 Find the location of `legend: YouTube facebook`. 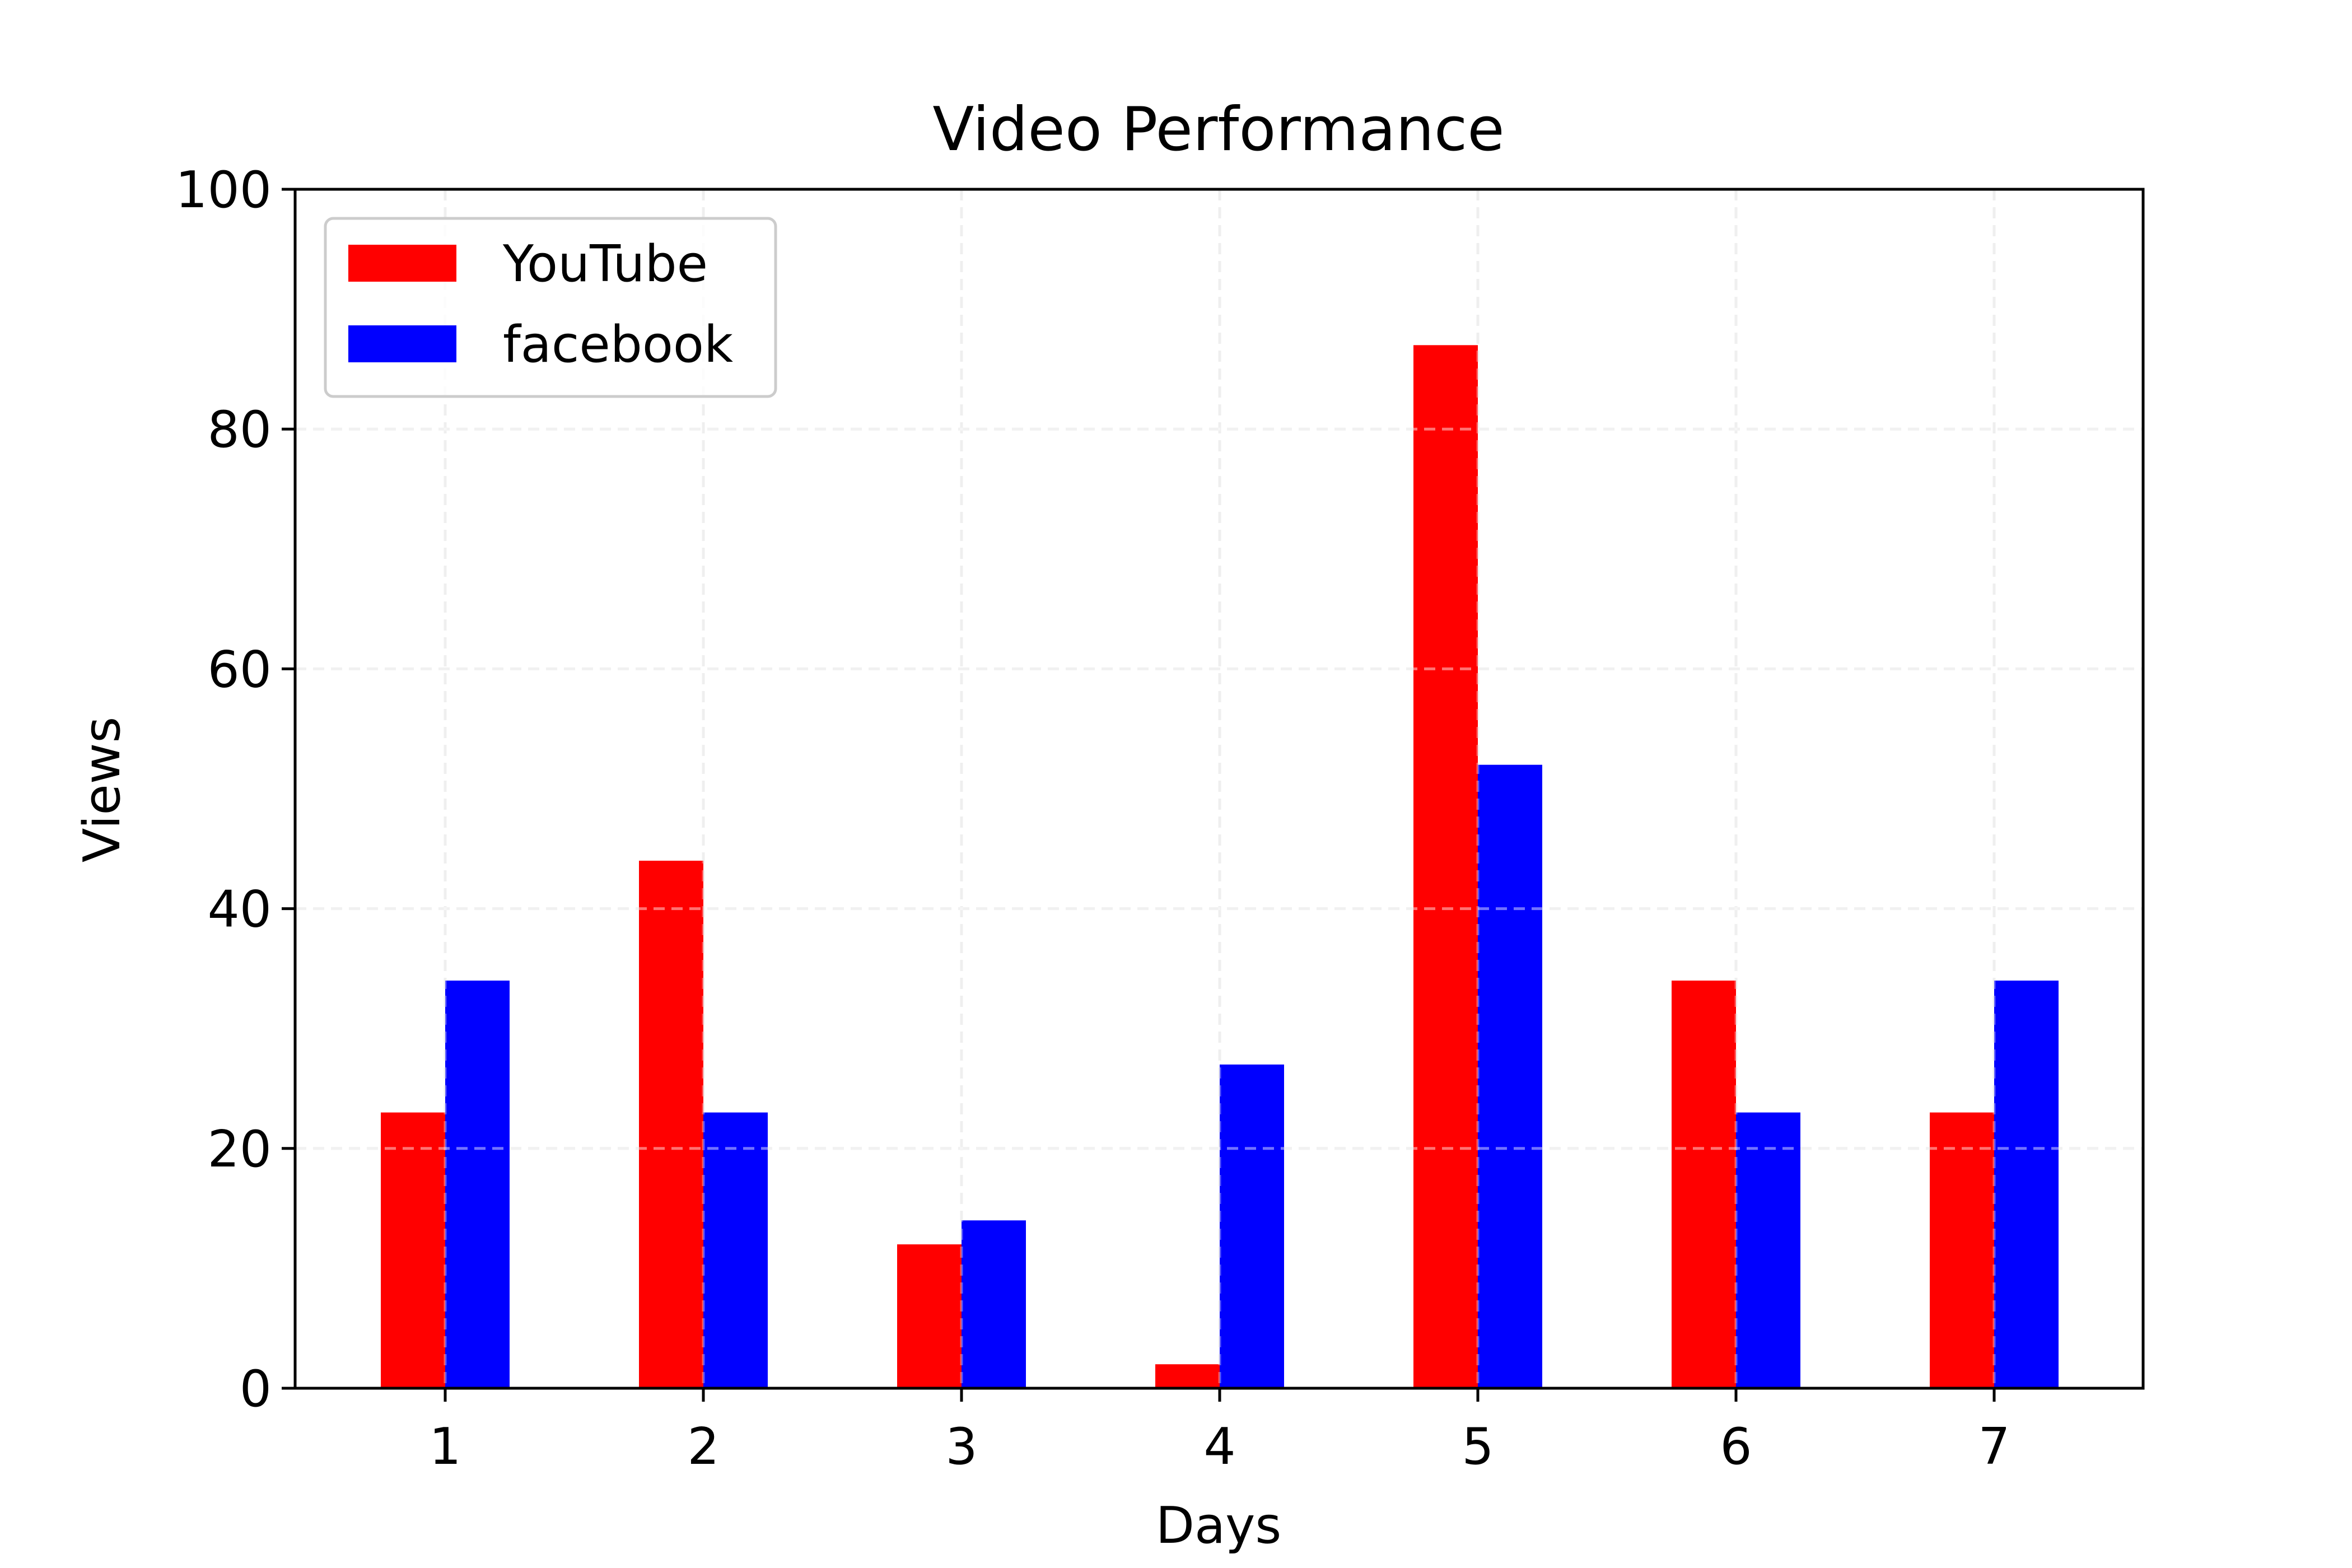

legend: YouTube facebook is located at coordinates (551, 308).